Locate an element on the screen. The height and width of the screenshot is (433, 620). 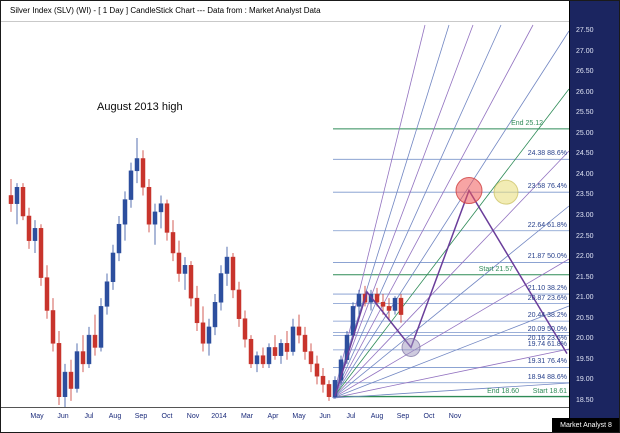
fib-label: 21.87 50.0% is located at coordinates (547, 256).